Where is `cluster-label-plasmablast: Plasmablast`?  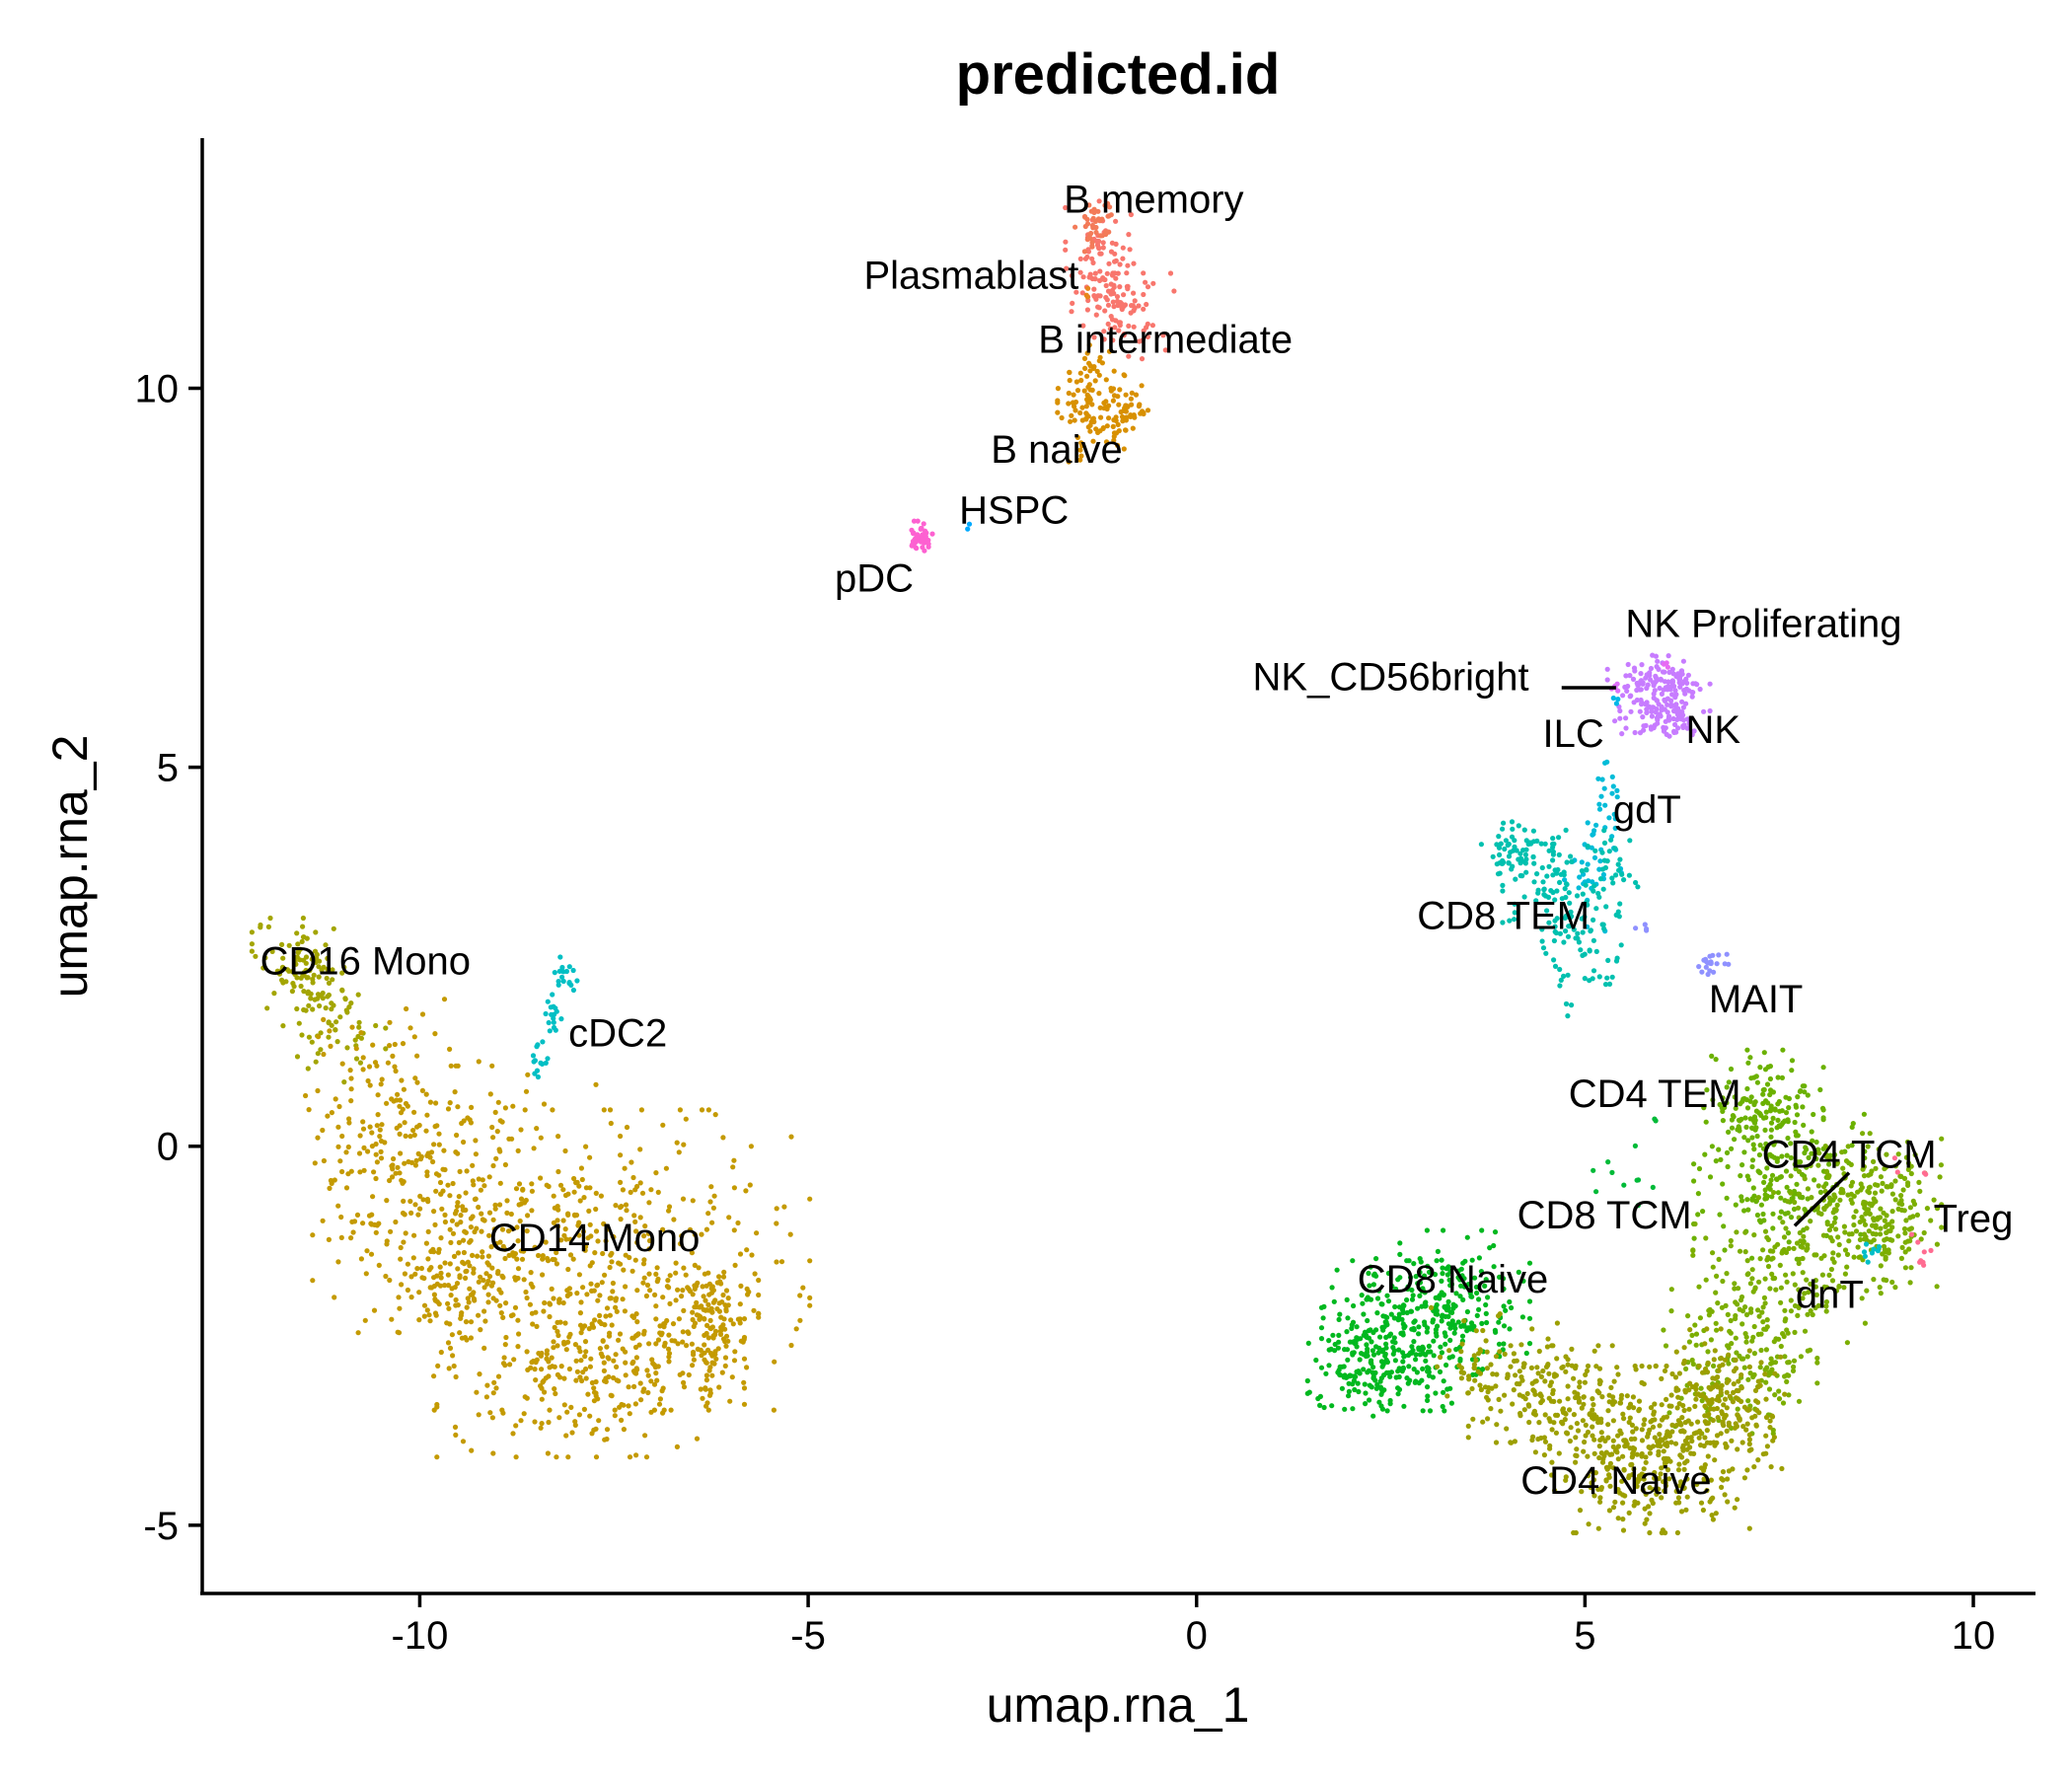
cluster-label-plasmablast: Plasmablast is located at coordinates (971, 275).